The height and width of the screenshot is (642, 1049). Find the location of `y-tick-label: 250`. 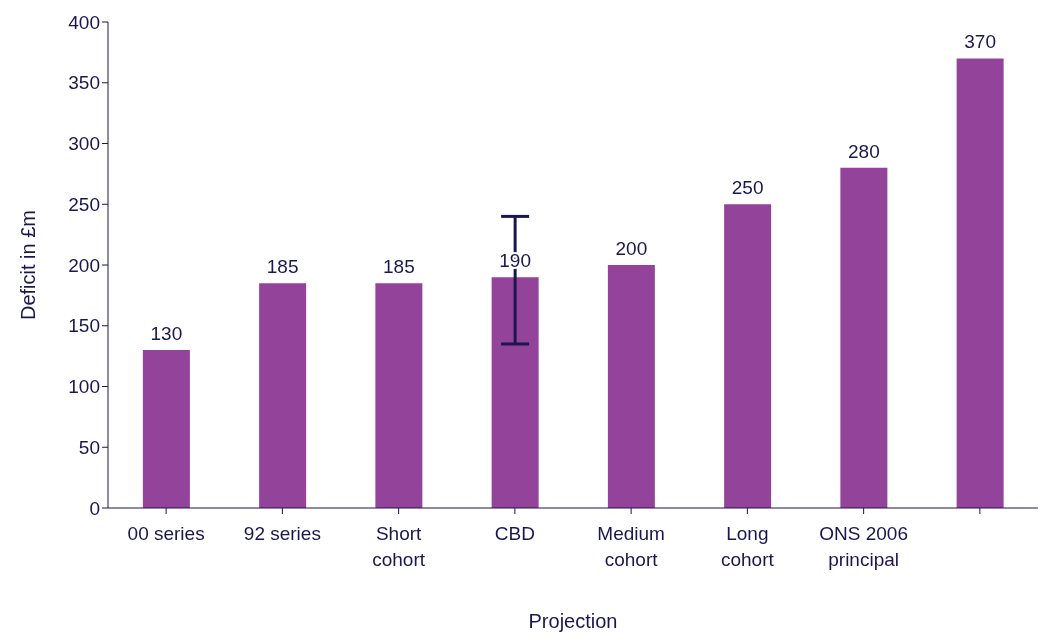

y-tick-label: 250 is located at coordinates (84, 204).